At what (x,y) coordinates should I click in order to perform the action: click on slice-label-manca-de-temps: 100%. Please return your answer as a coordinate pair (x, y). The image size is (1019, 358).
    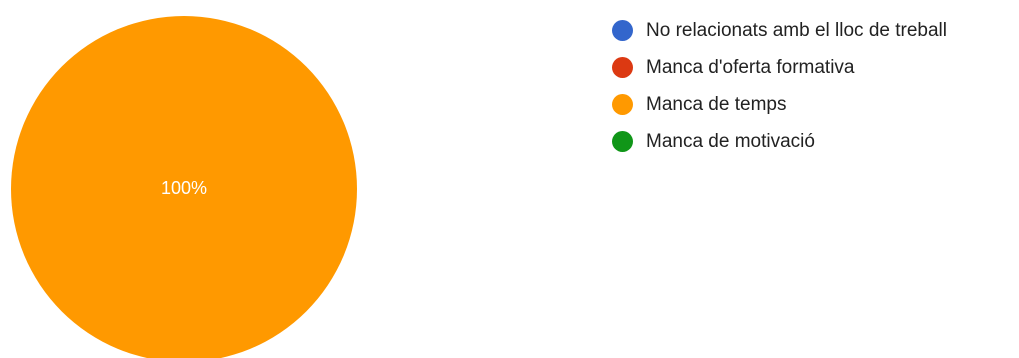
    Looking at the image, I should click on (184, 188).